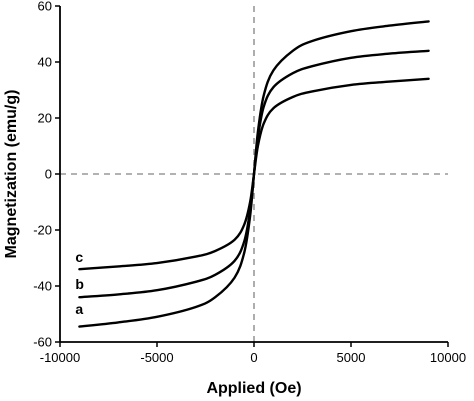  I want to click on x-axis-title: Applied (Oe), so click(253, 388).